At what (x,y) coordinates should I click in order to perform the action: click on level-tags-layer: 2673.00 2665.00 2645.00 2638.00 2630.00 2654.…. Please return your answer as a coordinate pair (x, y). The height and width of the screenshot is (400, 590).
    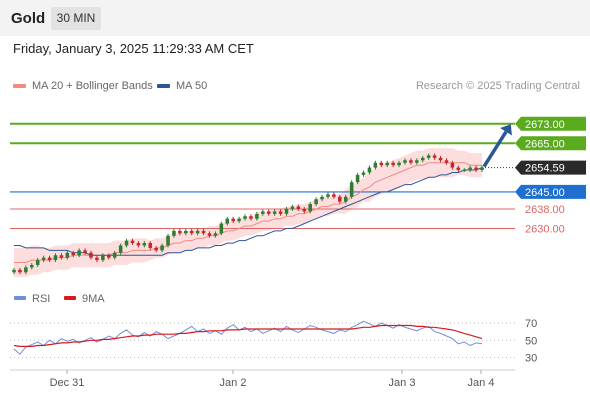
    Looking at the image, I should click on (550, 175).